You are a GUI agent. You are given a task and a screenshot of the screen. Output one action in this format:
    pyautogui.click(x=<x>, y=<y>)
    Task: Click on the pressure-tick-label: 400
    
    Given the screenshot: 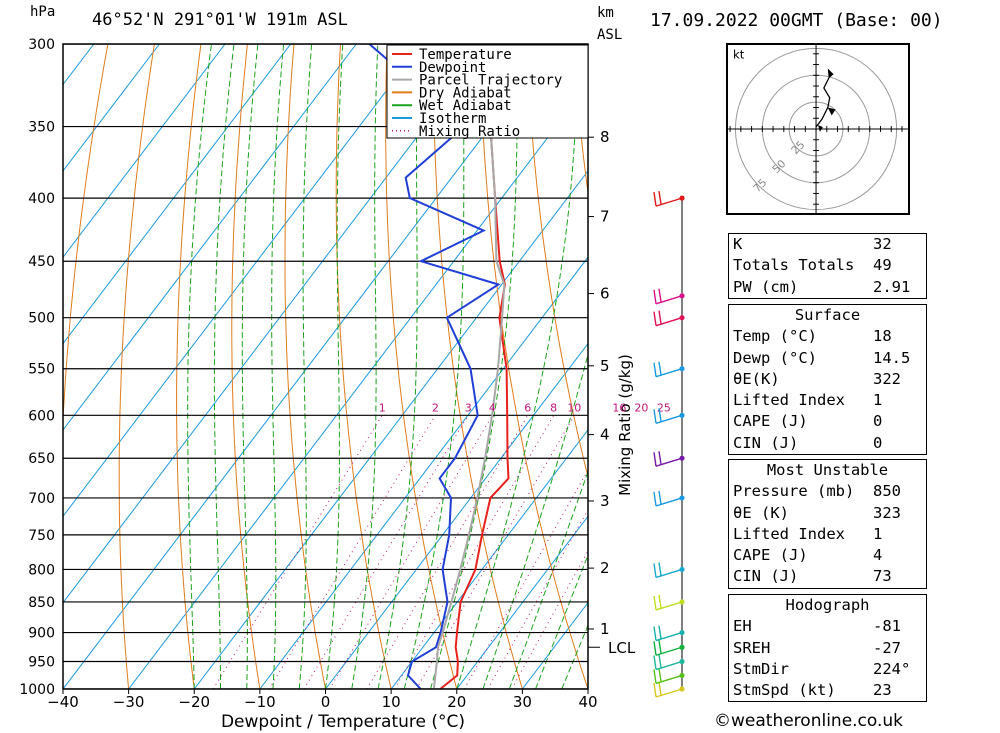 What is the action you would take?
    pyautogui.click(x=41, y=199)
    